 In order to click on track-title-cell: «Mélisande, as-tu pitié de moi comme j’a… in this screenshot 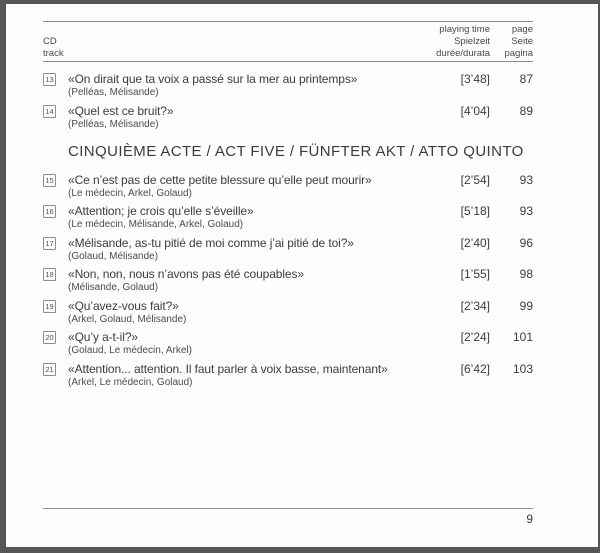, I will do `click(251, 249)`.